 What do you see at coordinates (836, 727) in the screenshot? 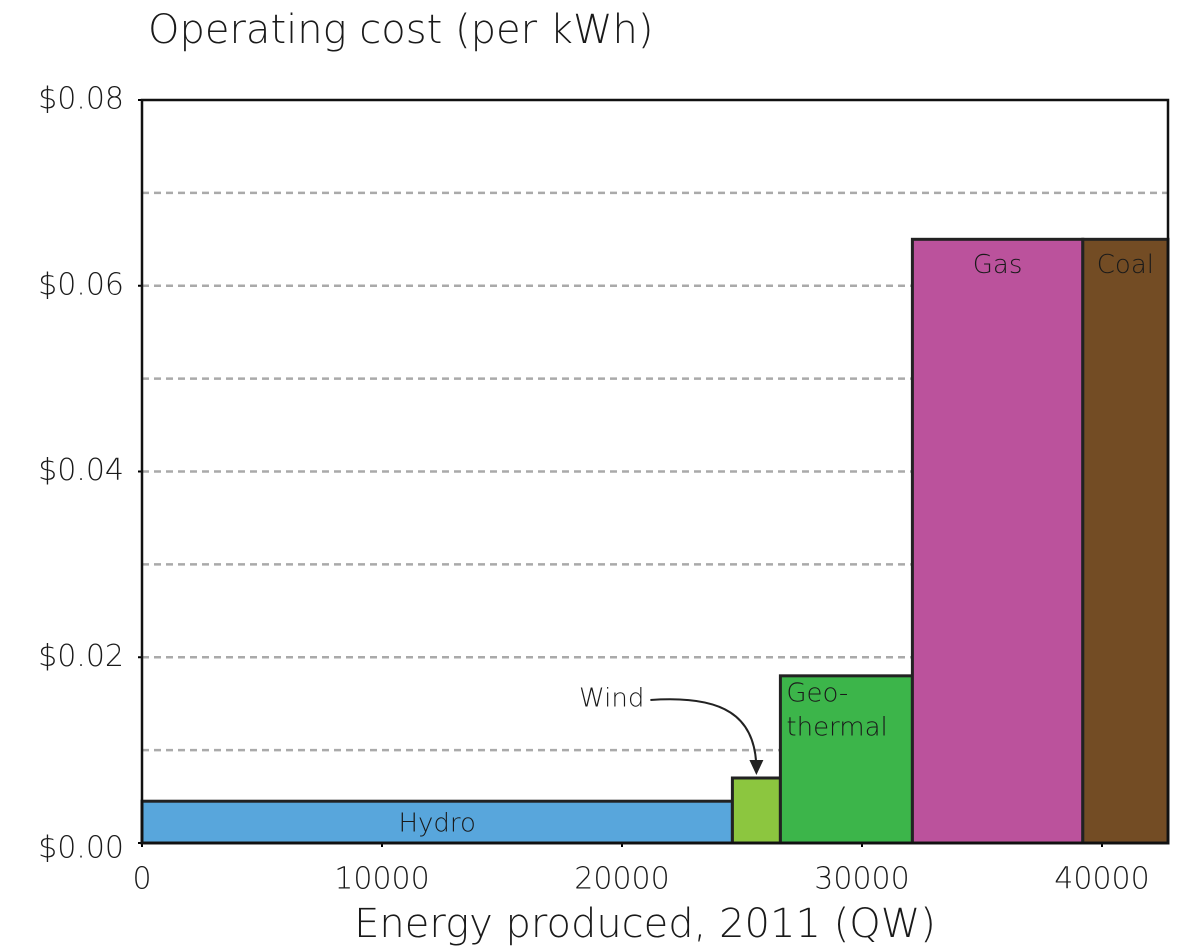
I see `bar-label: thermal` at bounding box center [836, 727].